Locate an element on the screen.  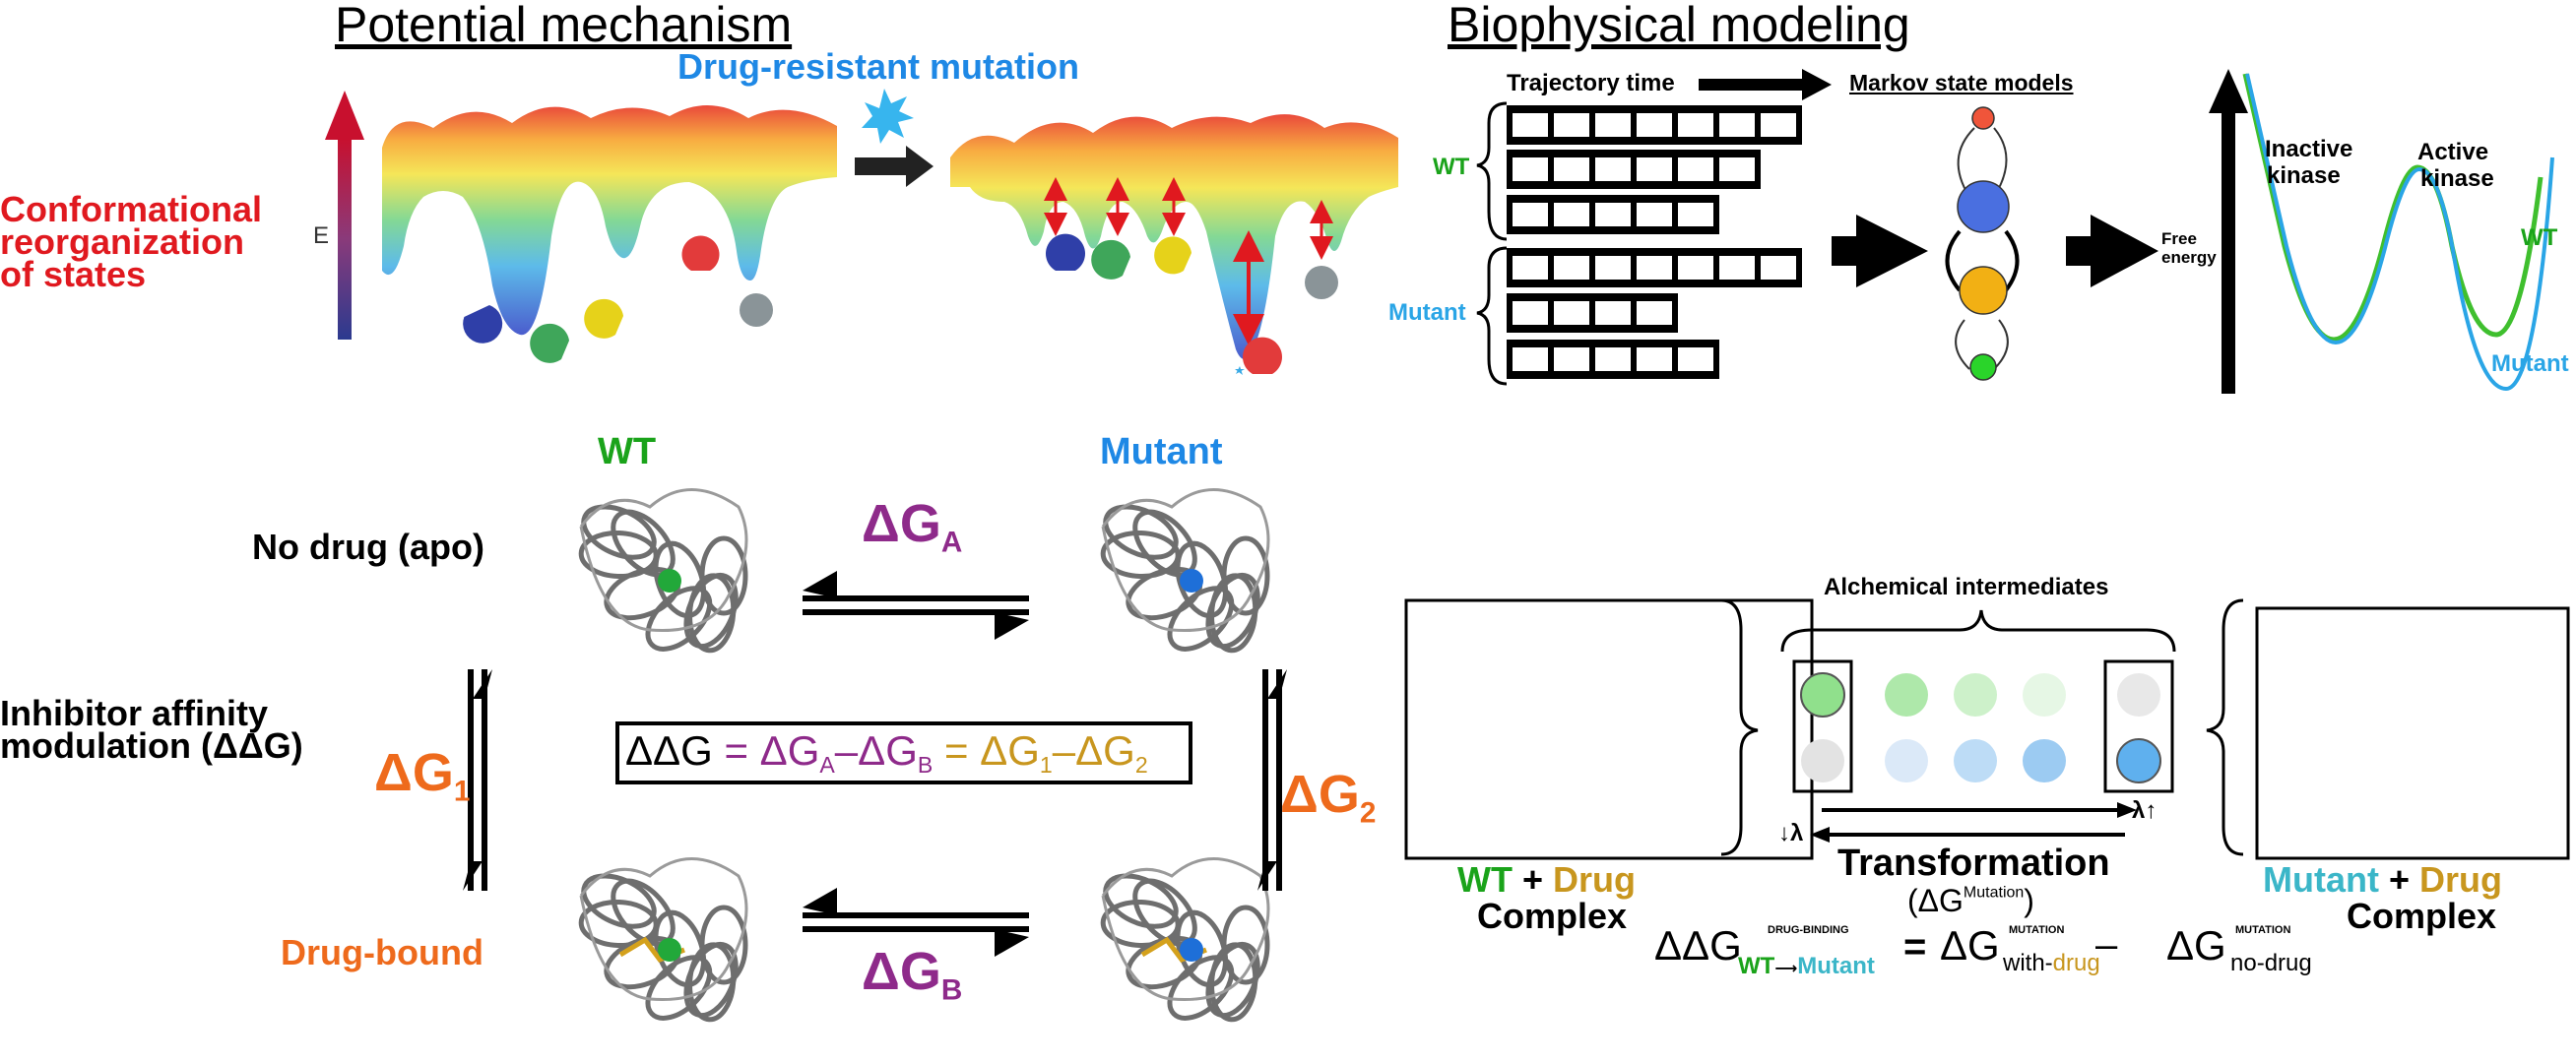
dg-no-drug-subscript: no-drug is located at coordinates (2271, 963).